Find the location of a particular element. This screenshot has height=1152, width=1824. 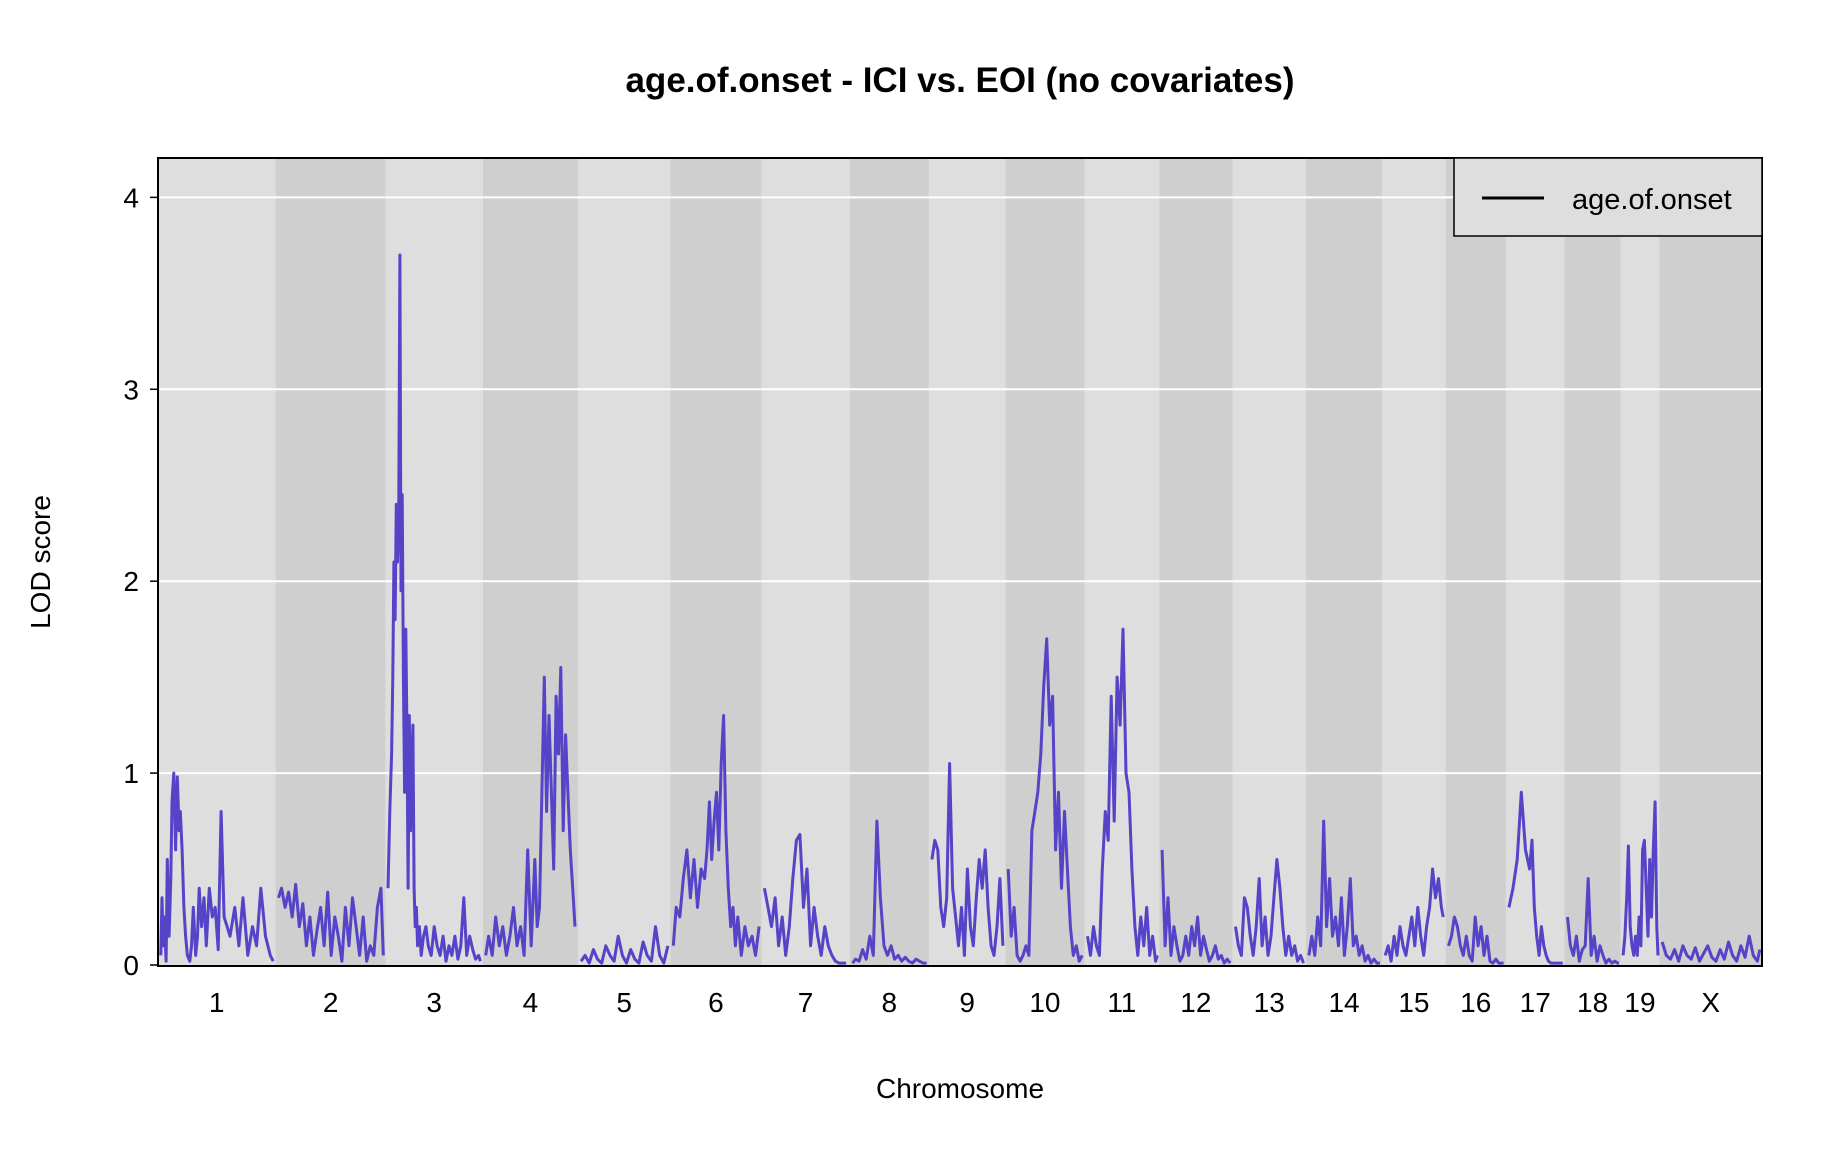

y-tick-label-2: 2 is located at coordinates (131, 581).